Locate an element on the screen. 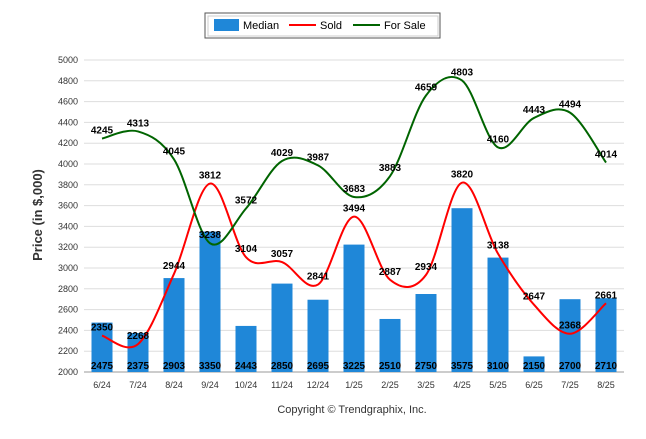 The width and height of the screenshot is (646, 439). data-label-for-sale: 4045 is located at coordinates (174, 151).